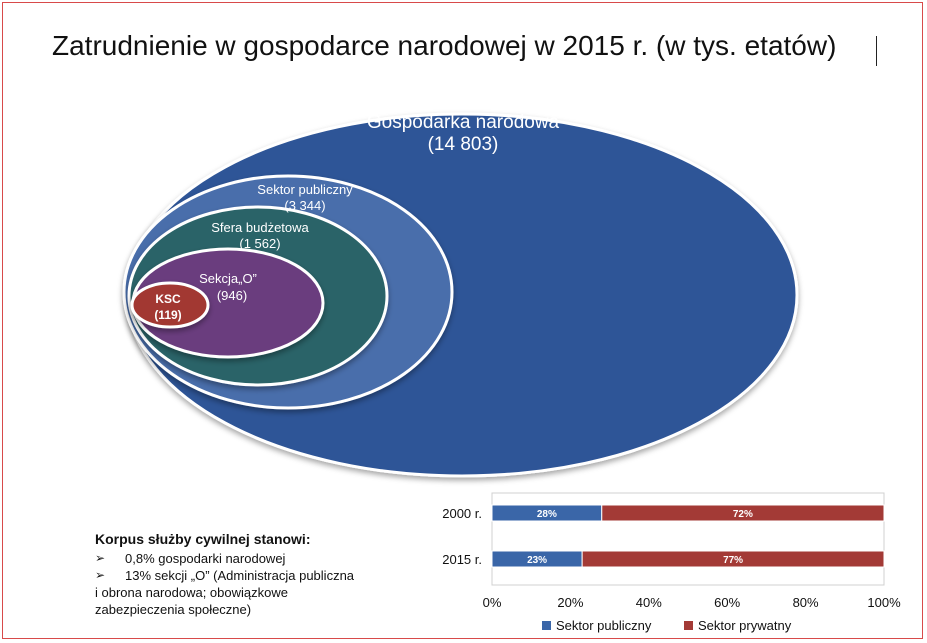 The height and width of the screenshot is (643, 927). I want to click on legend-label: Sektor prywatny, so click(745, 625).